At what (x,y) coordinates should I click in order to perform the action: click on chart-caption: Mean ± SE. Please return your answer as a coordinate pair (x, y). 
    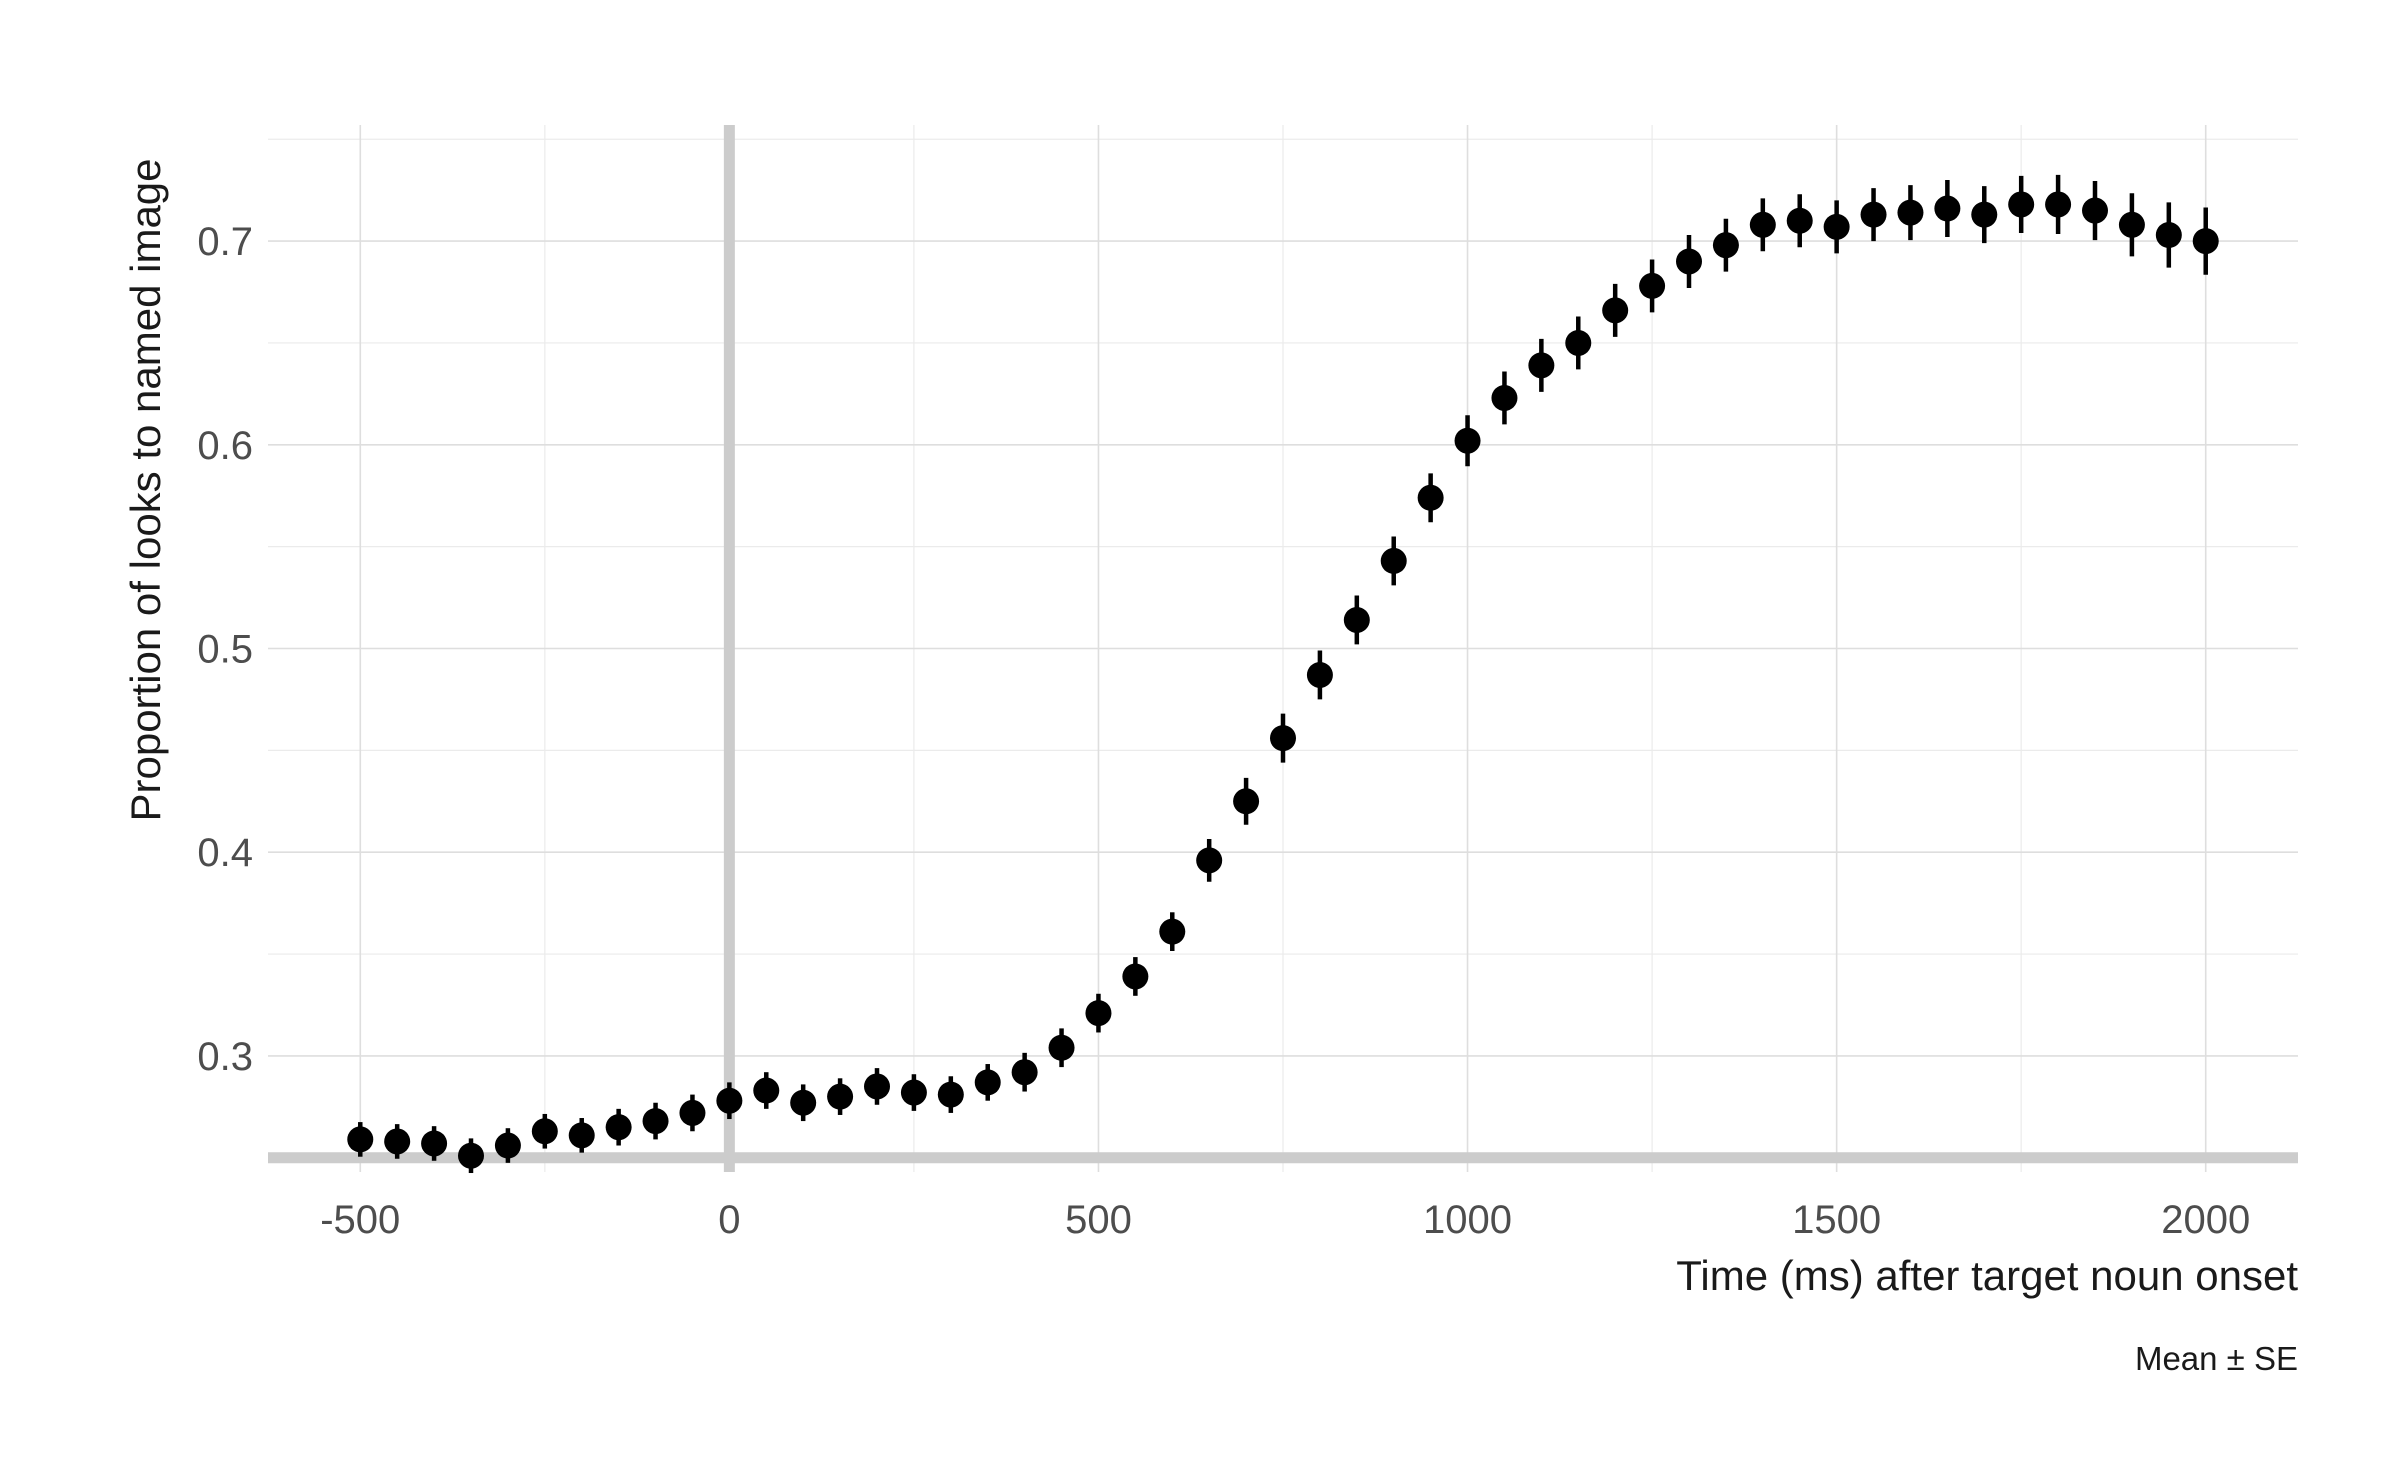
    Looking at the image, I should click on (2216, 1358).